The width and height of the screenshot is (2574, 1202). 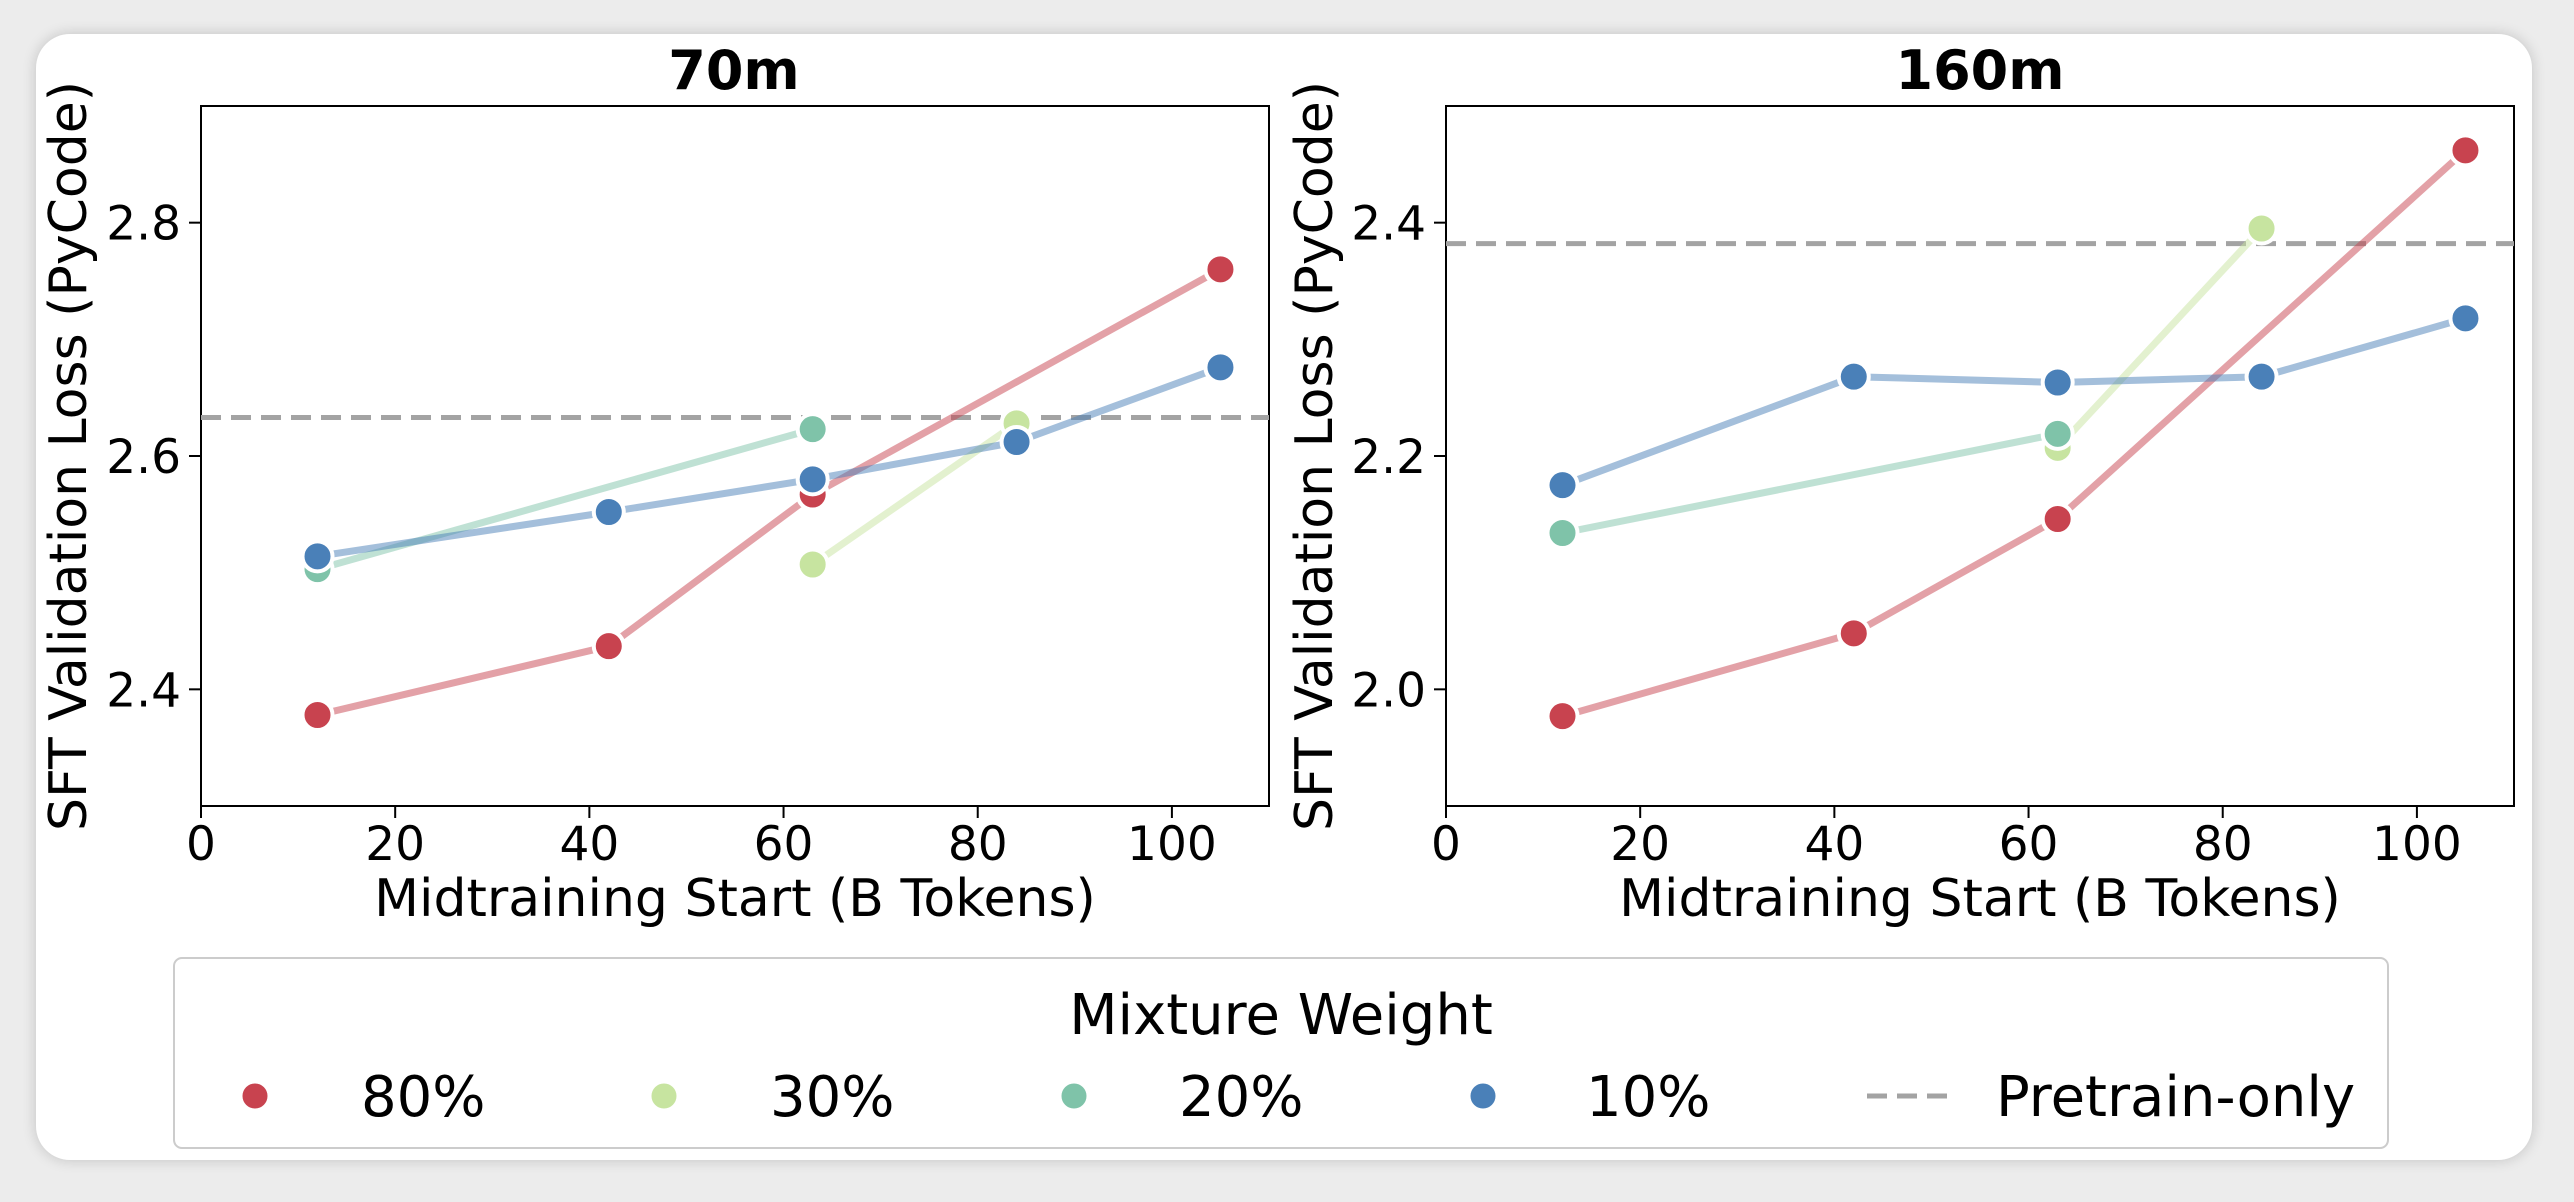 I want to click on legend: Mixture Weight 80% 30% 20% 10% Pretrain-only, so click(x=1281, y=1053).